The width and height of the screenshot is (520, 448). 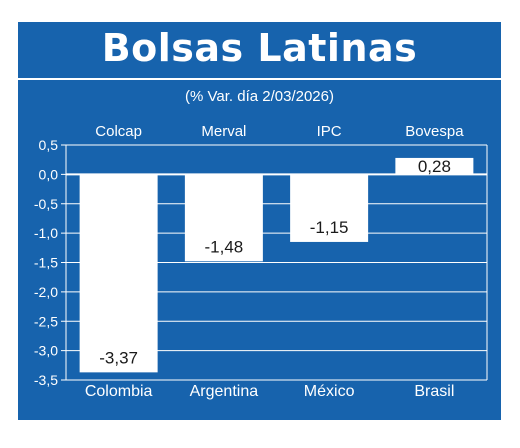 I want to click on chart-title: Bolsas Latinas, so click(x=259, y=48).